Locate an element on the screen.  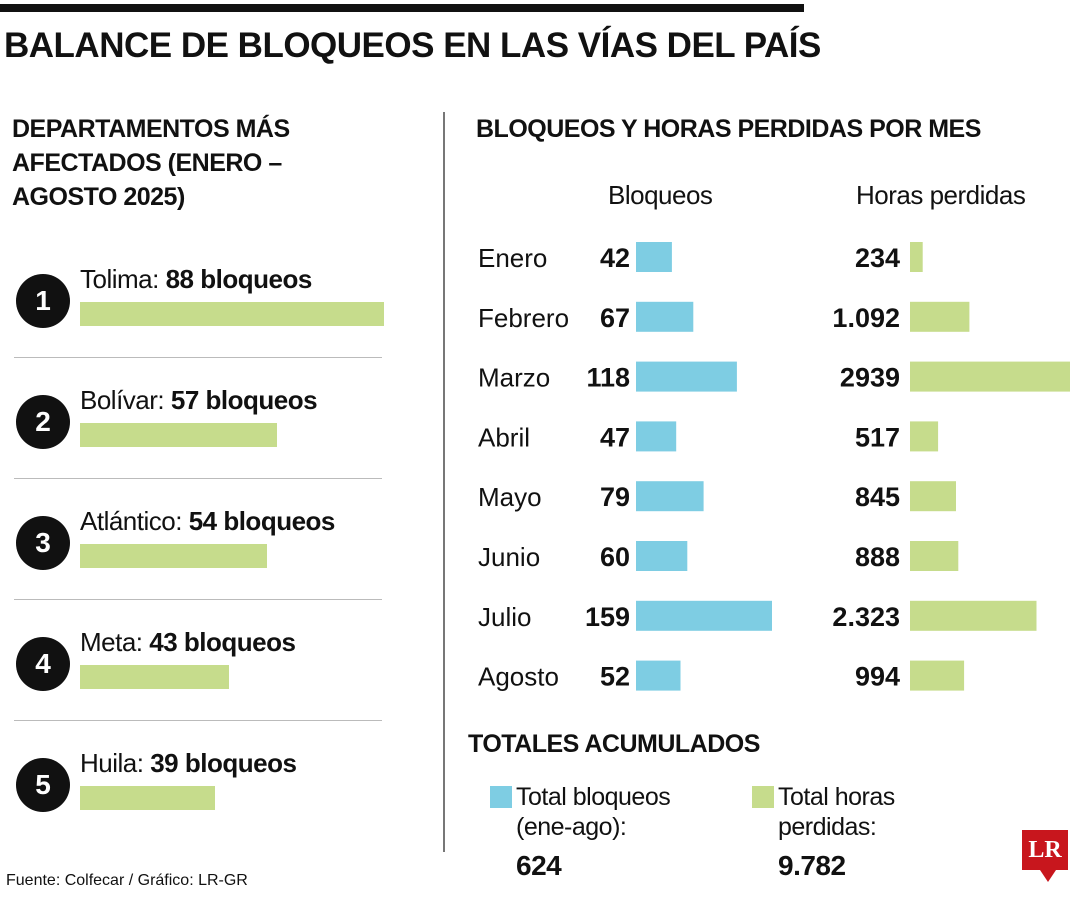
column-divider is located at coordinates (444, 482).